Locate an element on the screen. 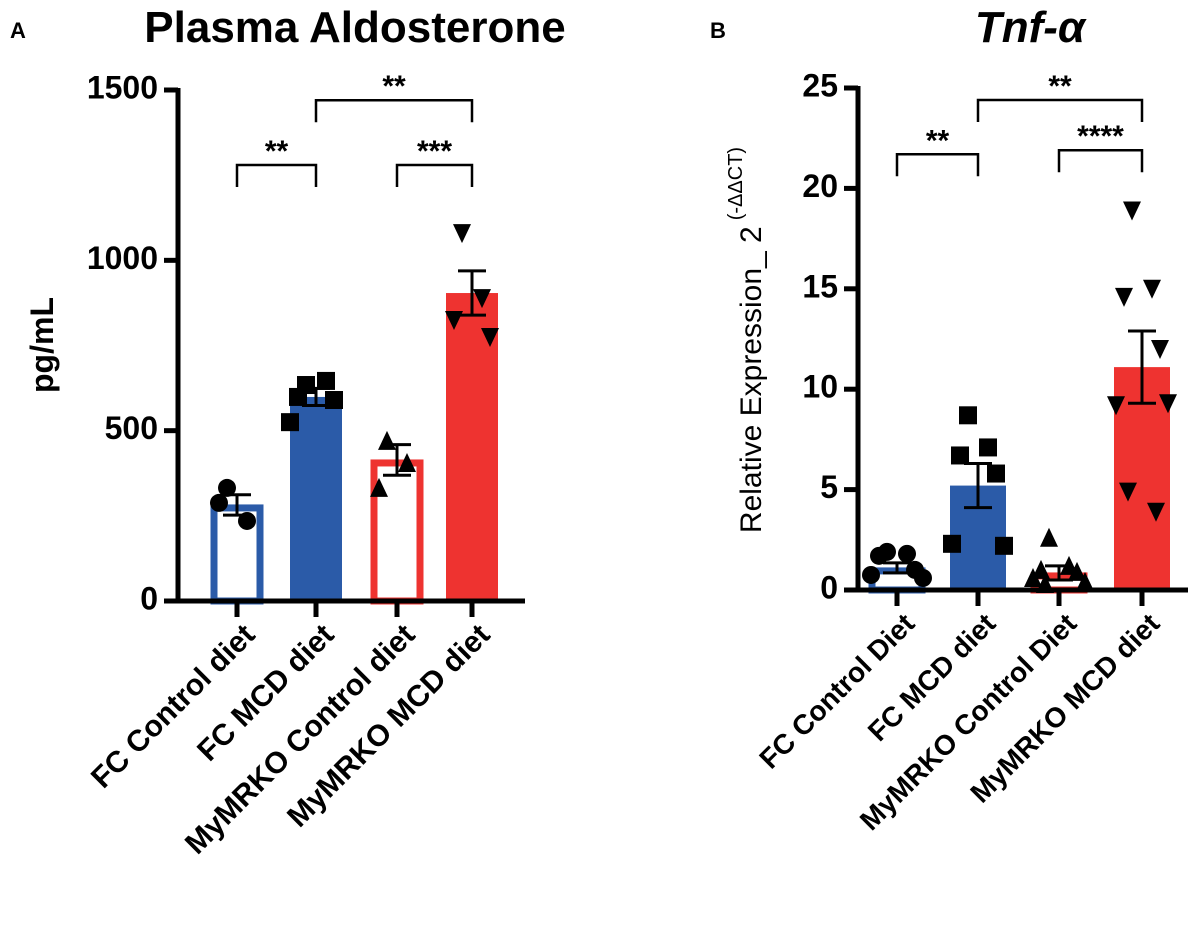 The width and height of the screenshot is (1190, 932). panel-letter: B is located at coordinates (718, 30).